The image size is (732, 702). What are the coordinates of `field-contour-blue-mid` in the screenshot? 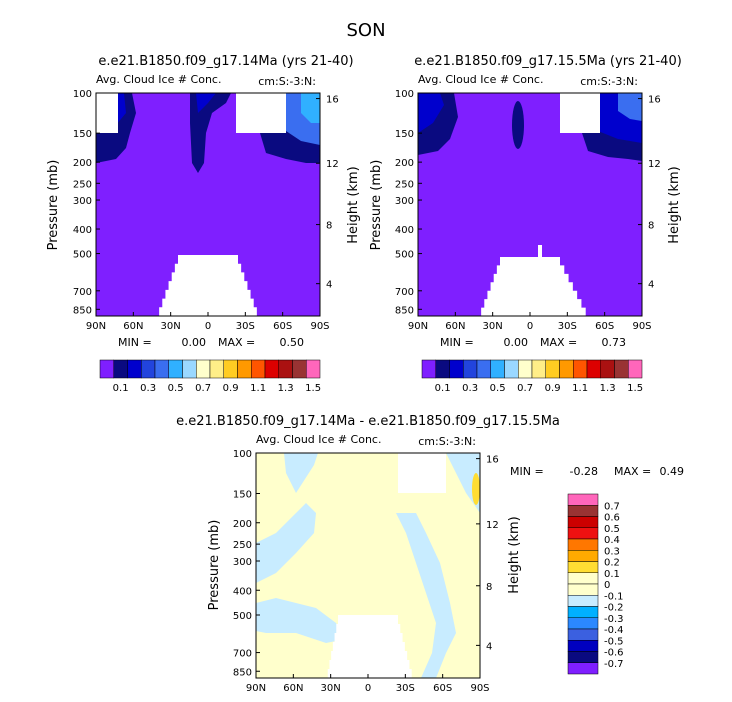 It's located at (206, 103).